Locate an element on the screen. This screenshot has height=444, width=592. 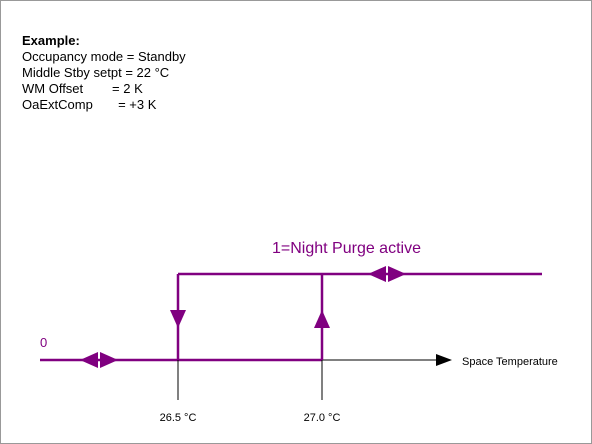
off-state-label: 0 is located at coordinates (43, 342).